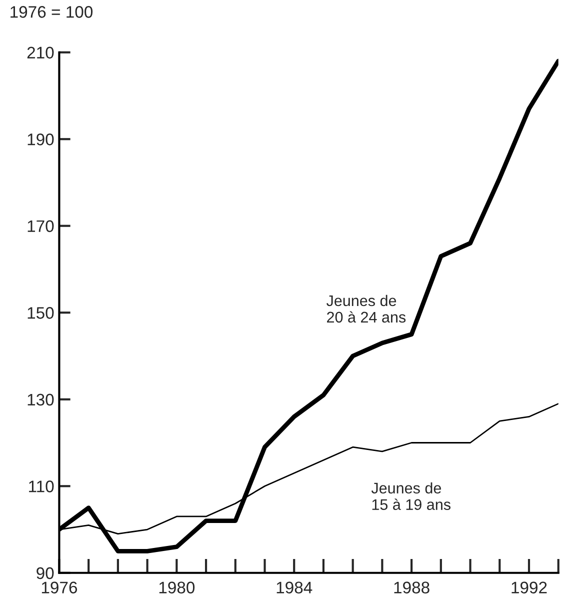 This screenshot has height=616, width=564. What do you see at coordinates (60, 588) in the screenshot?
I see `x-tick-label: 1976` at bounding box center [60, 588].